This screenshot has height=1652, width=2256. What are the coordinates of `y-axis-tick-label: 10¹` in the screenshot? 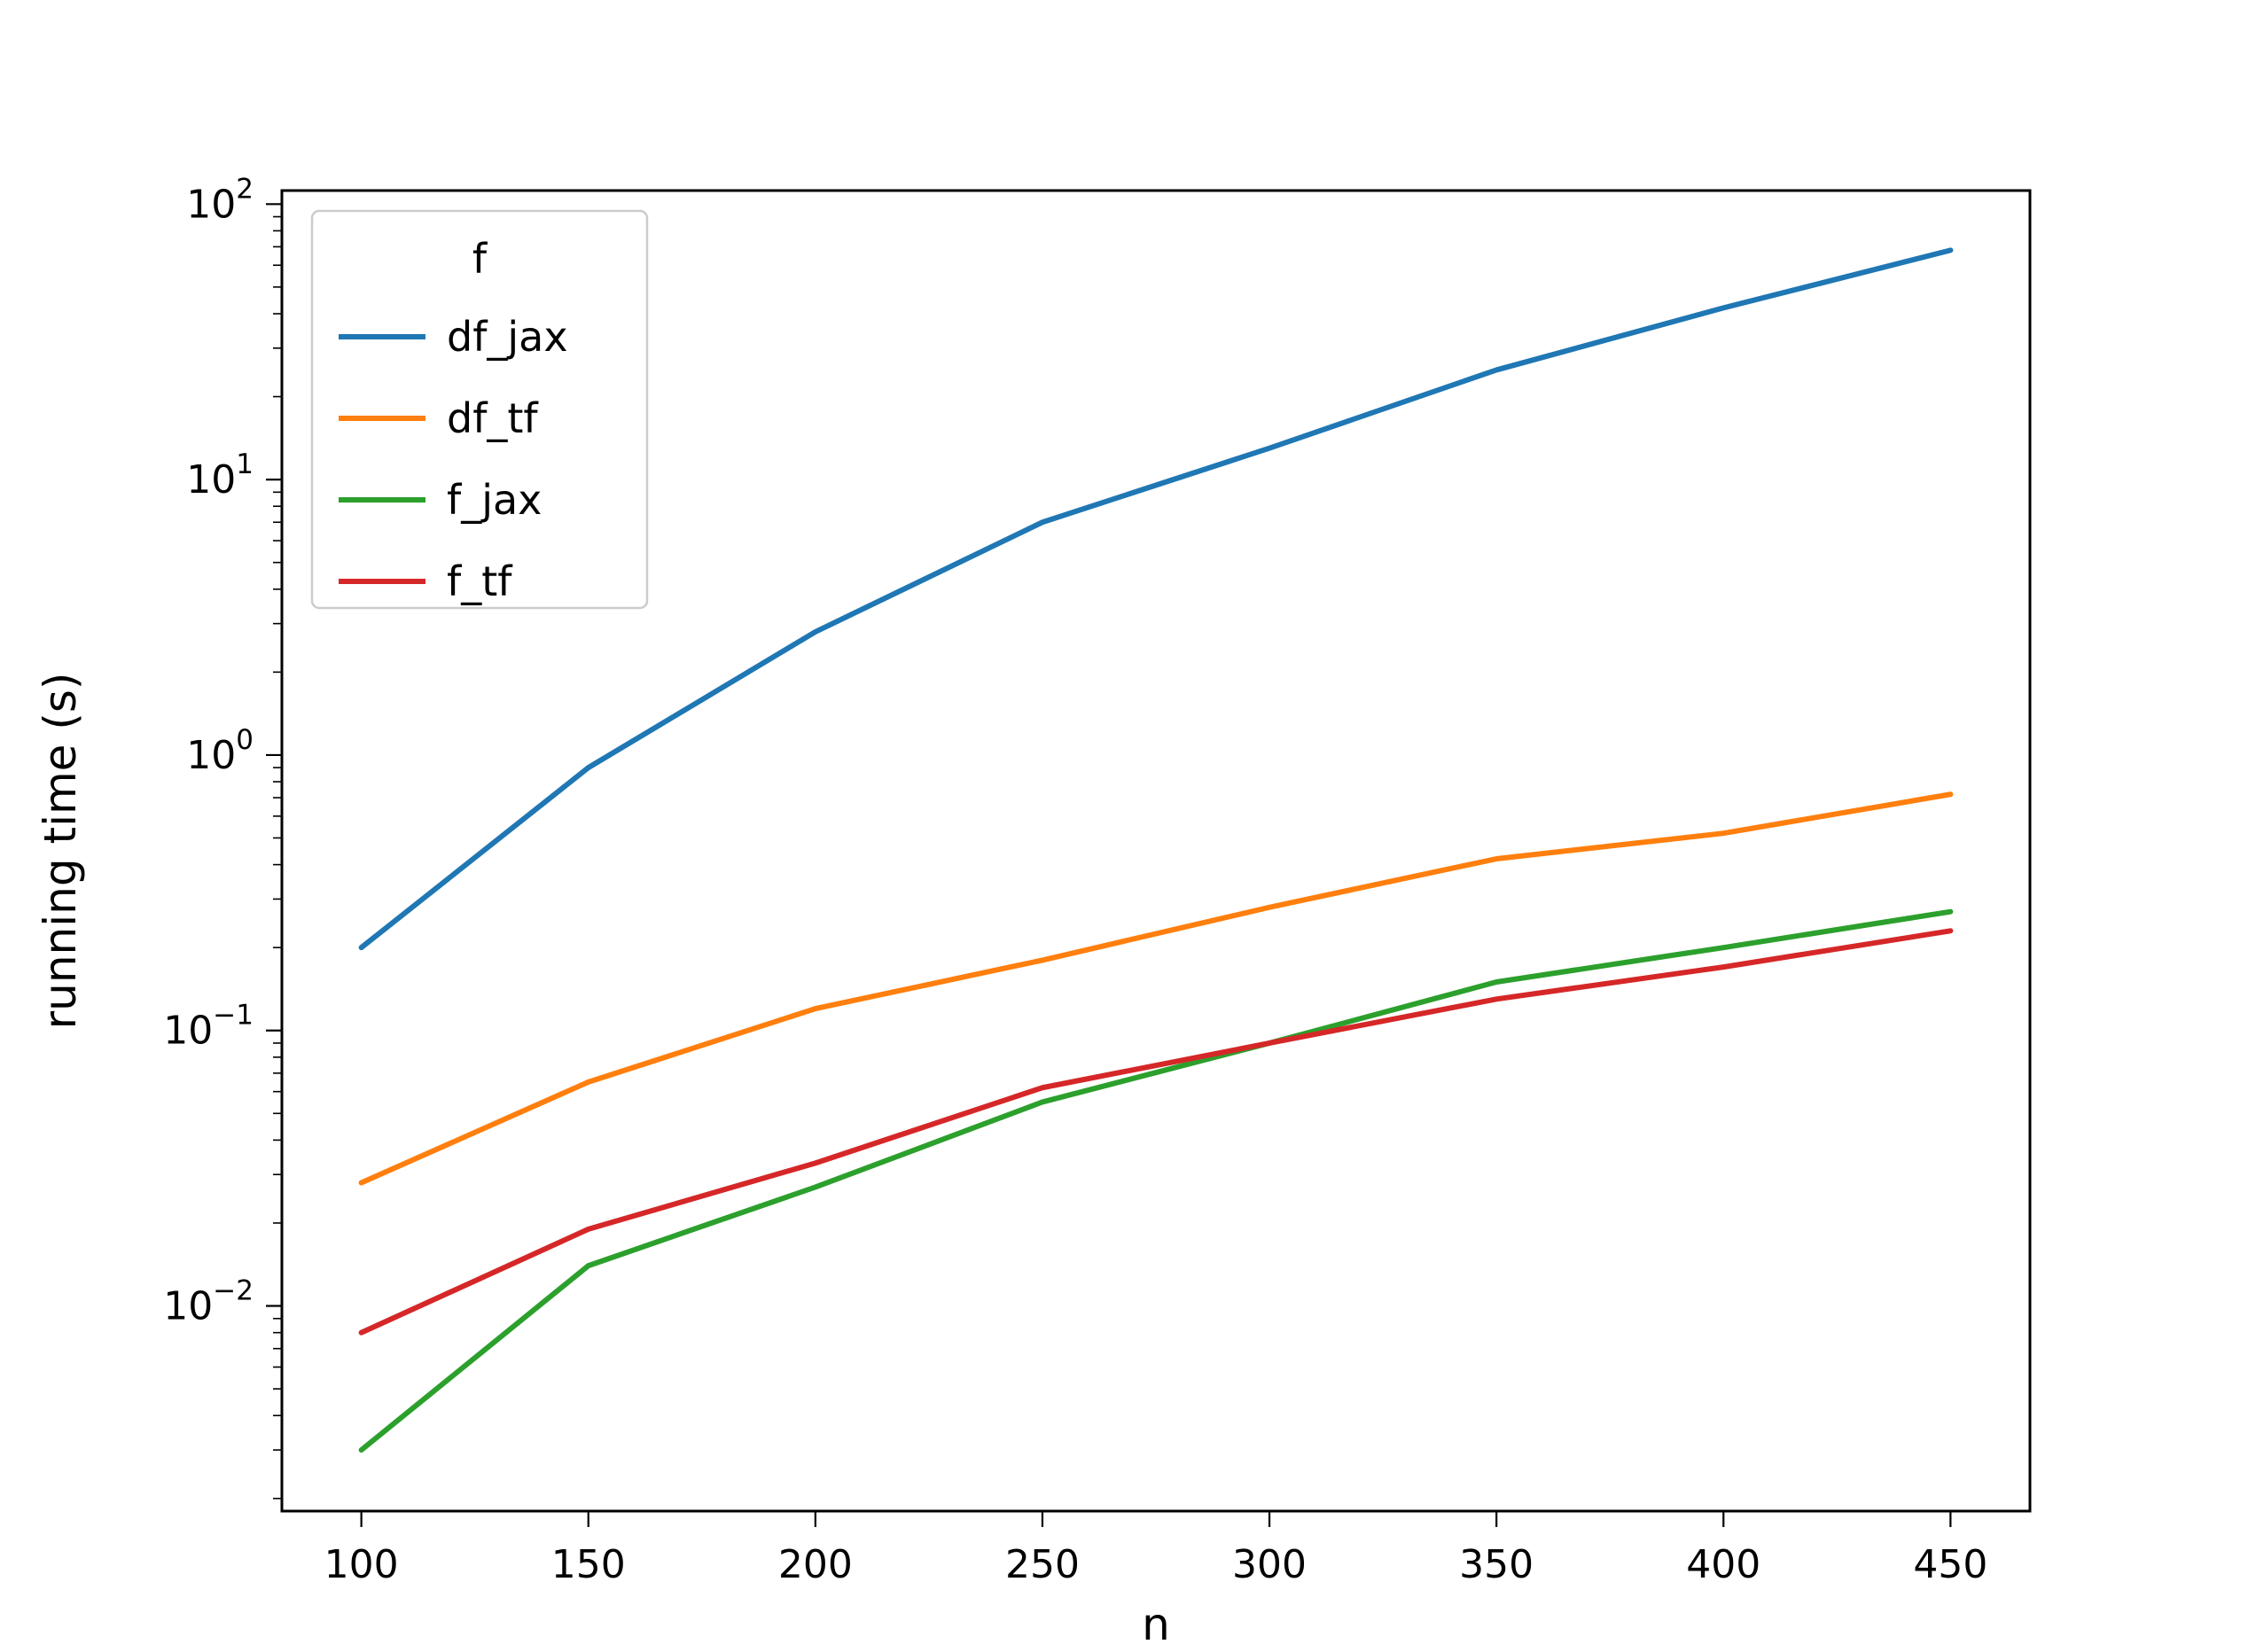 It's located at (220, 475).